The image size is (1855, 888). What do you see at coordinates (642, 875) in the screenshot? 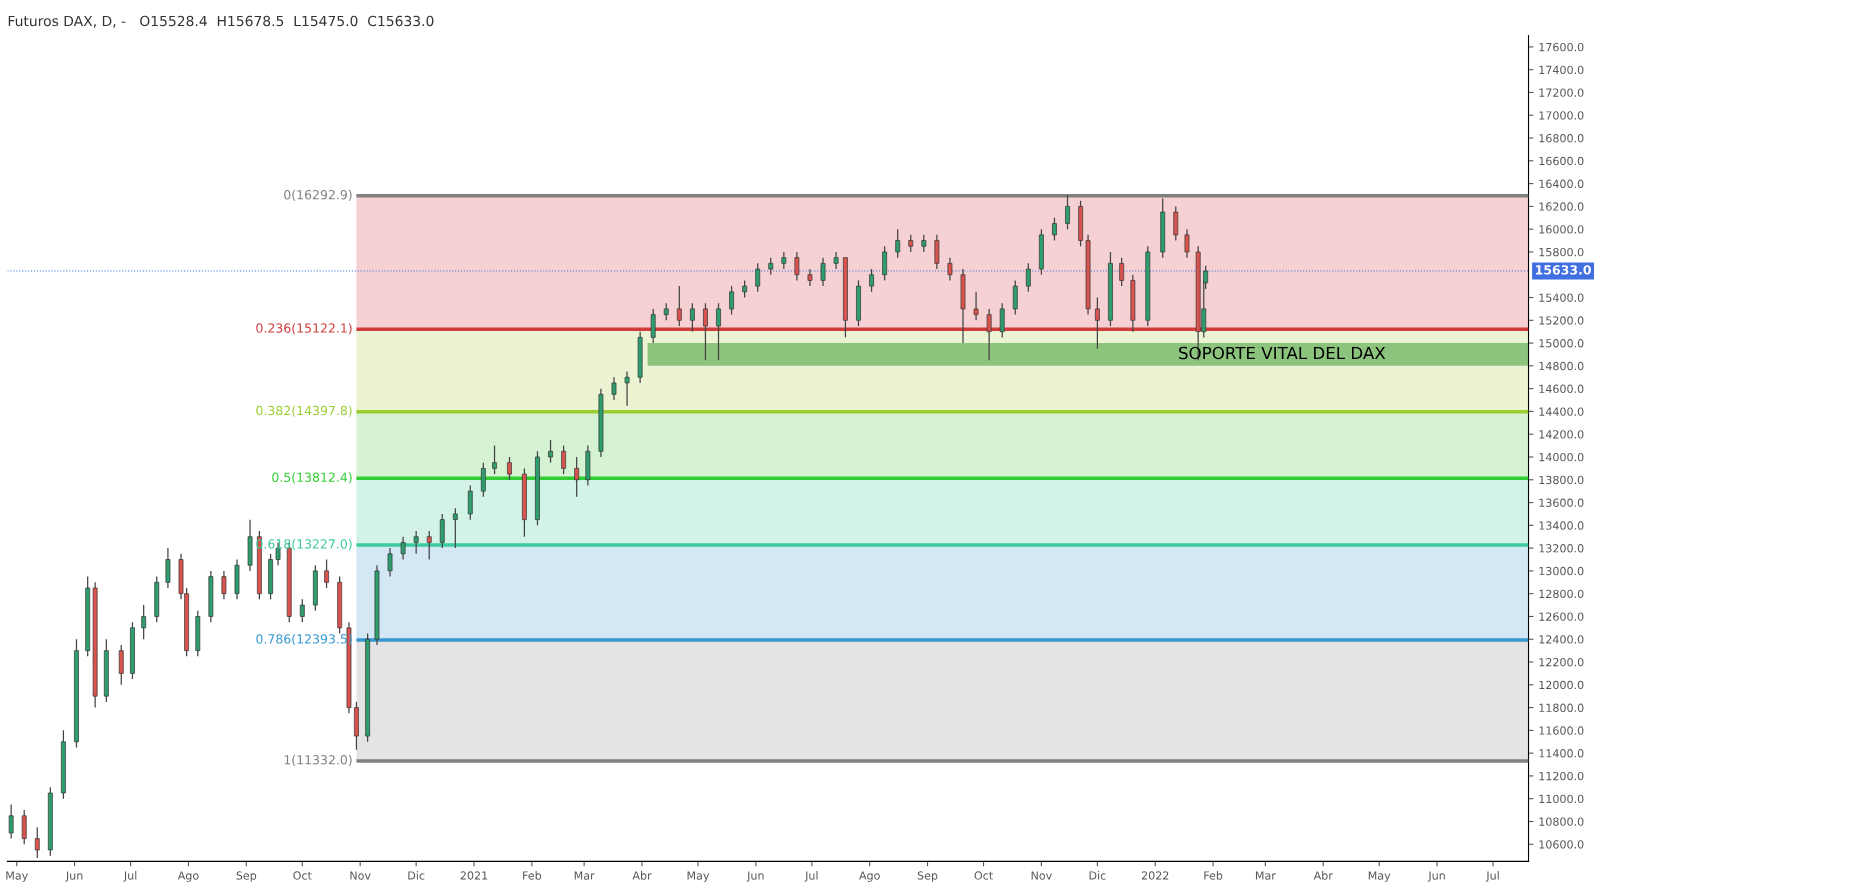
I see `x-tick-label: Abr` at bounding box center [642, 875].